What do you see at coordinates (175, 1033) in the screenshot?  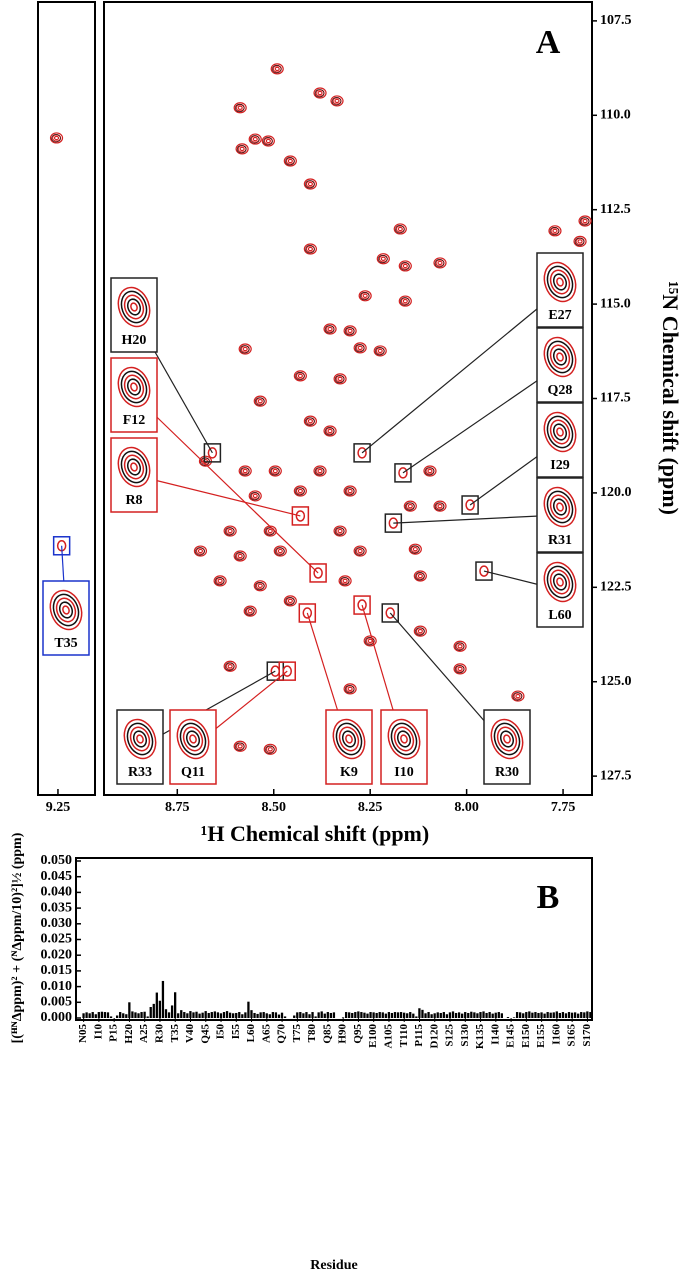 I see `x-tick-label: T35` at bounding box center [175, 1033].